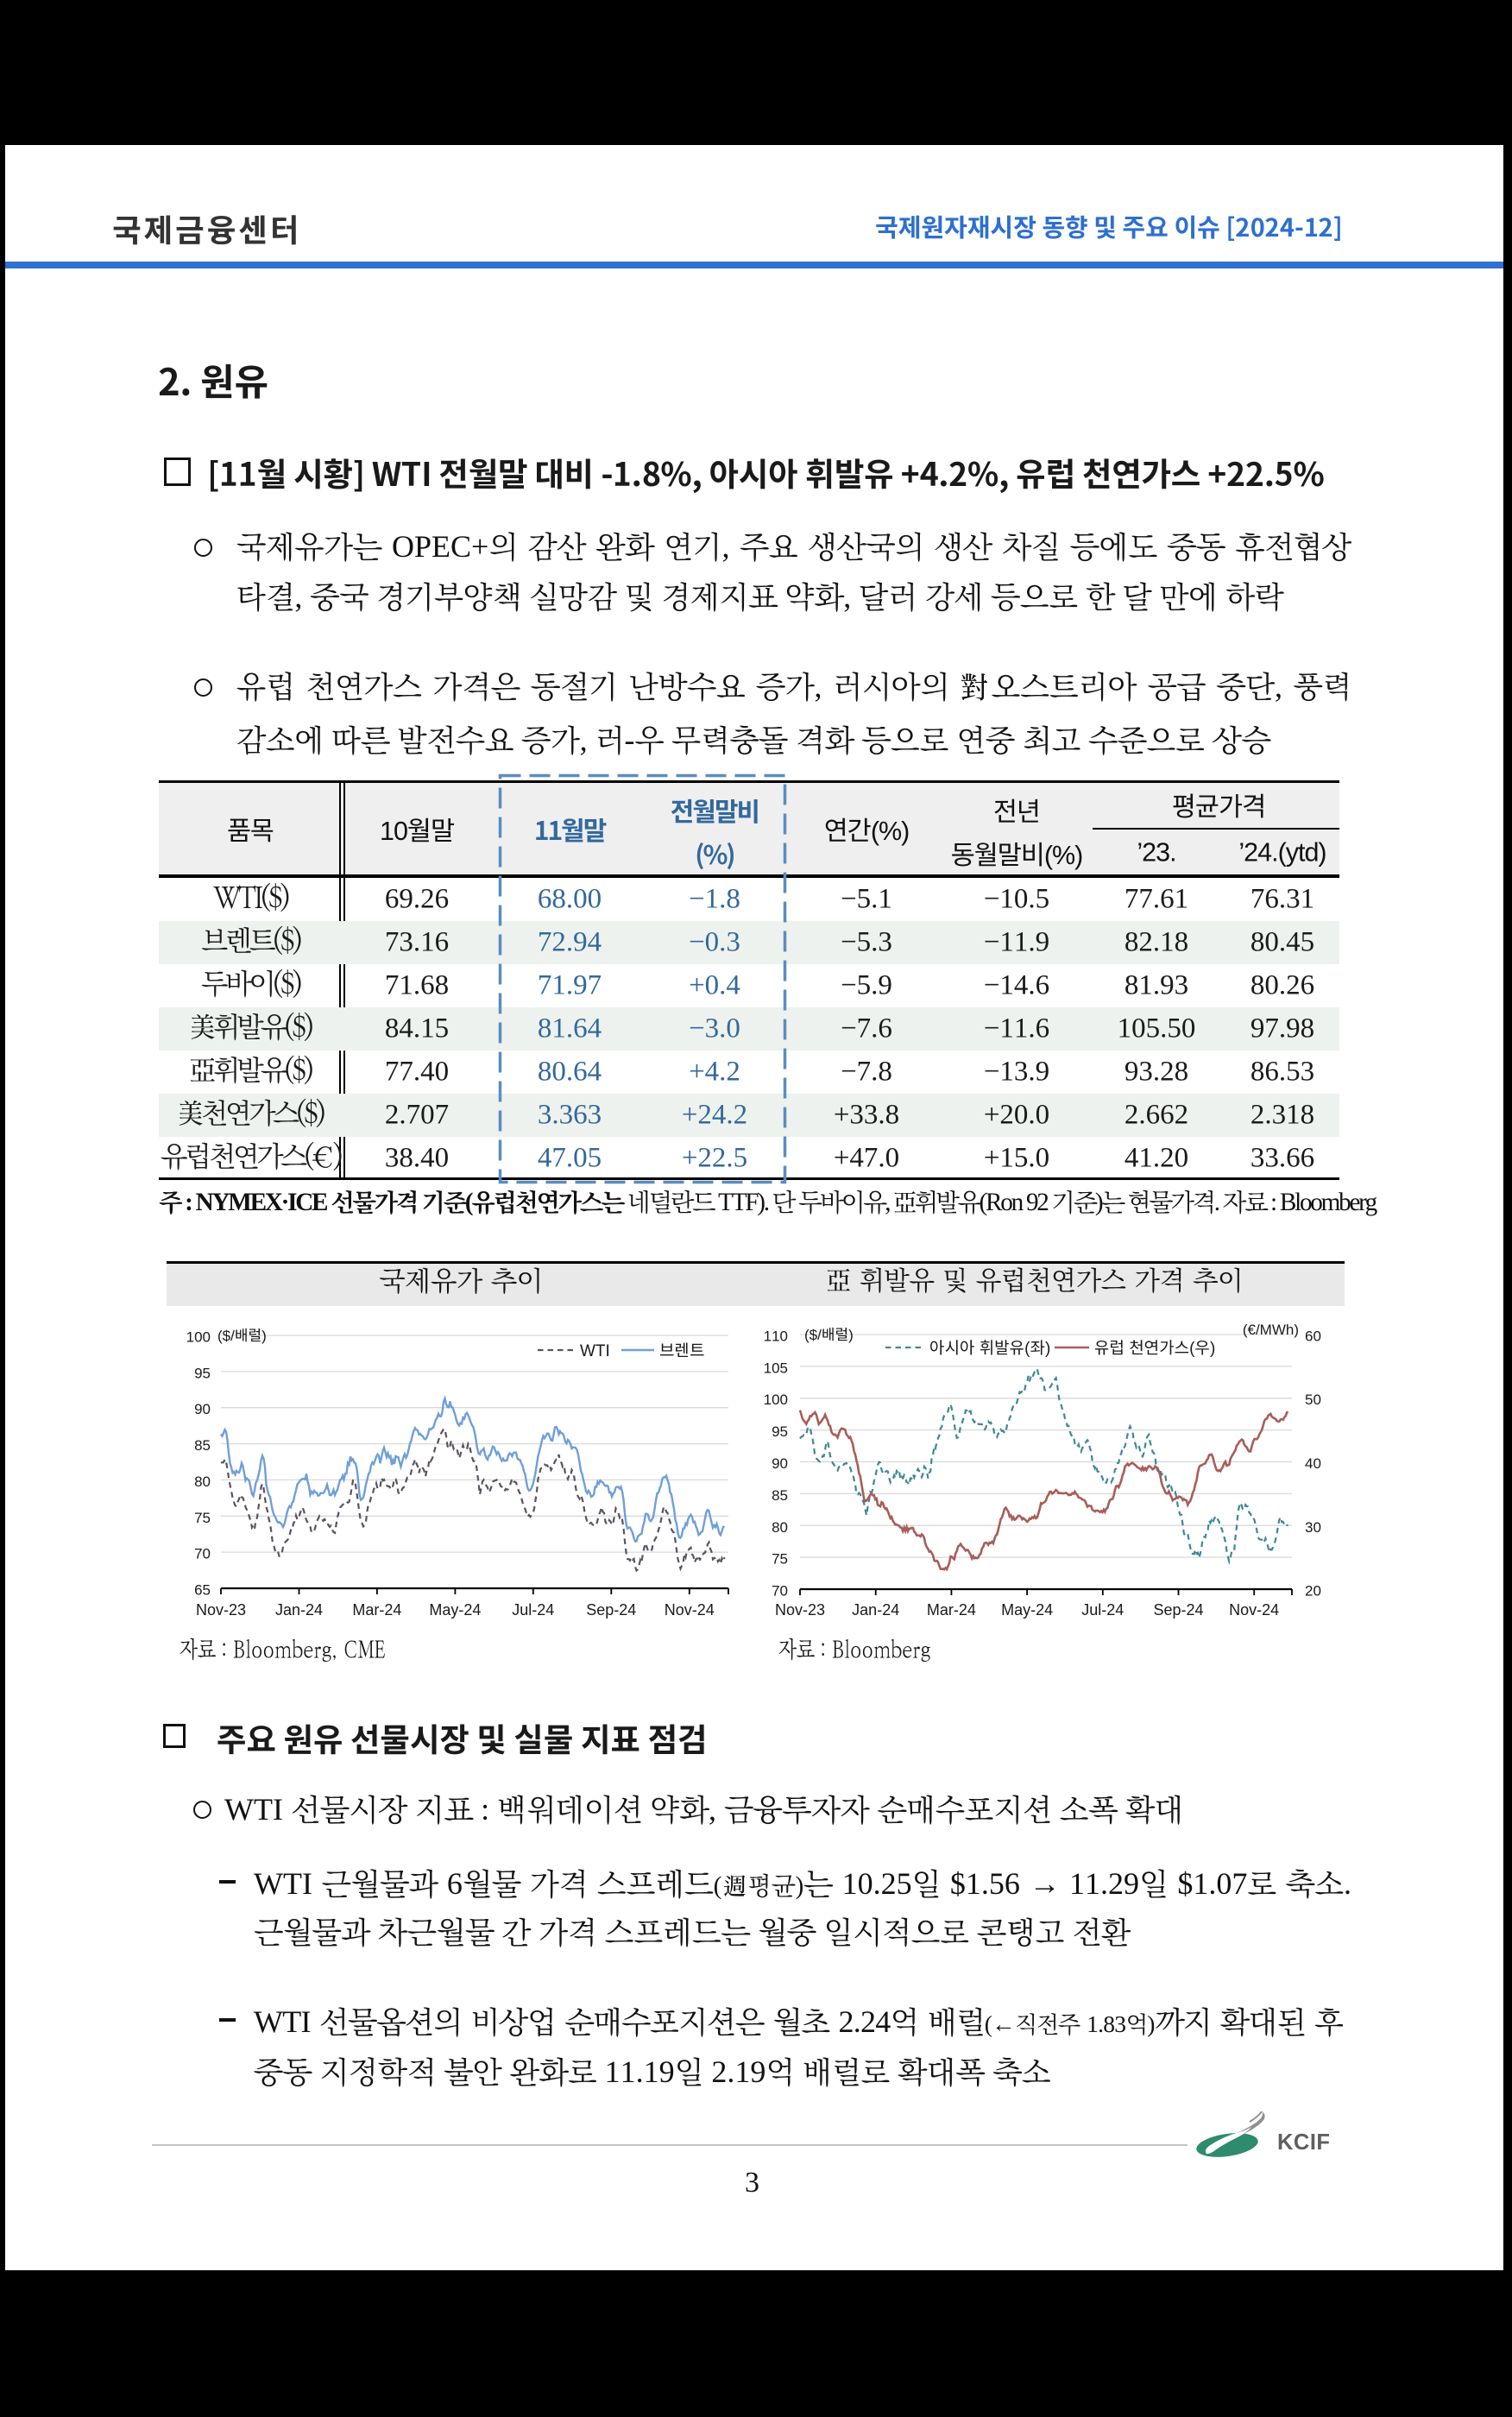 The image size is (1512, 2417). What do you see at coordinates (595, 1351) in the screenshot?
I see `svg-text: WTI` at bounding box center [595, 1351].